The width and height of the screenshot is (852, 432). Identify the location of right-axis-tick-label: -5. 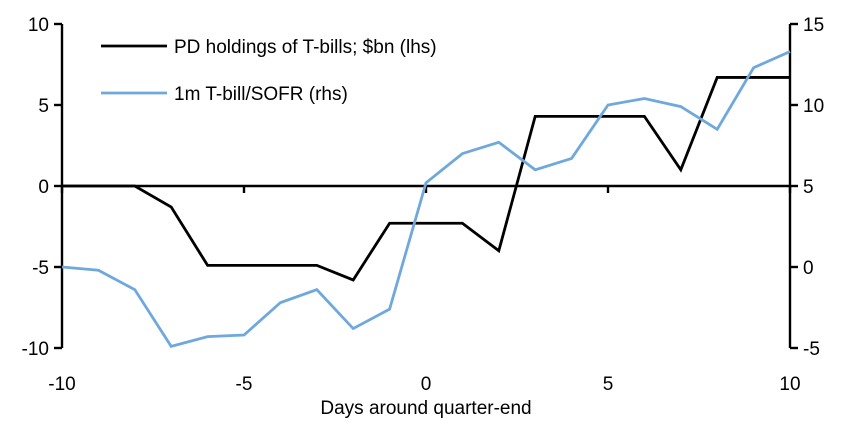
(811, 349).